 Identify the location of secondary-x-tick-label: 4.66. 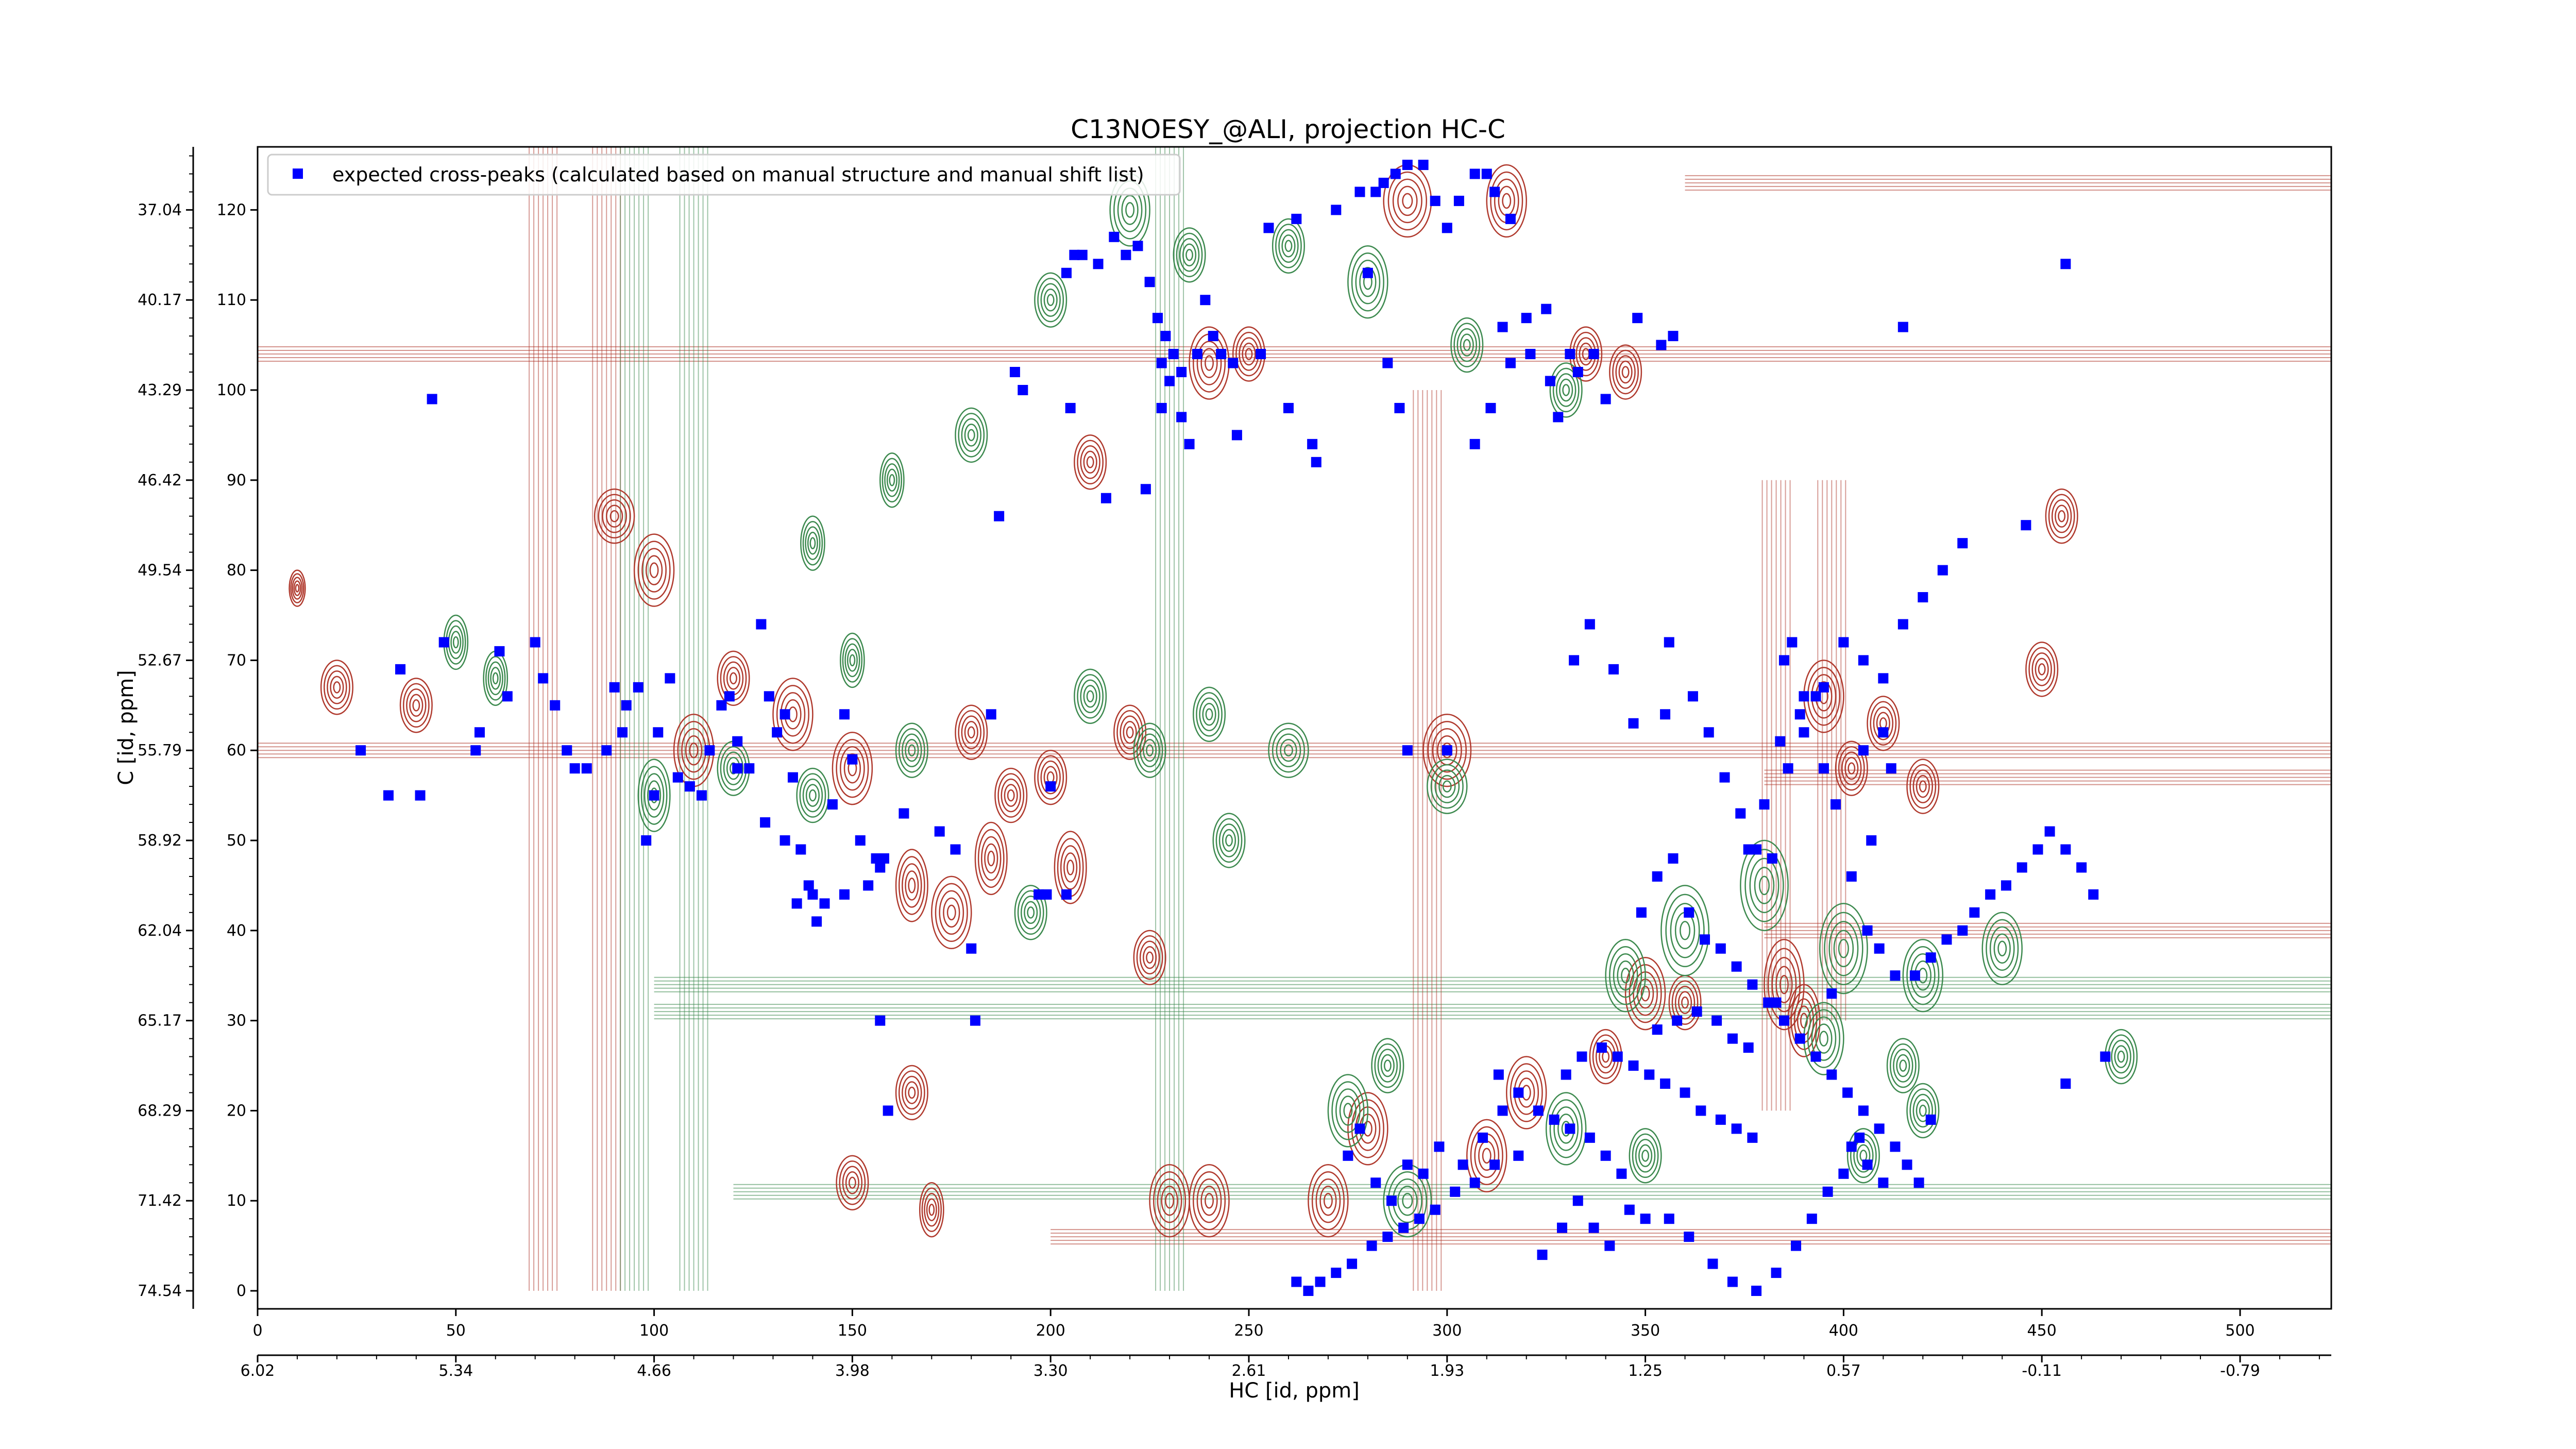
(654, 1371).